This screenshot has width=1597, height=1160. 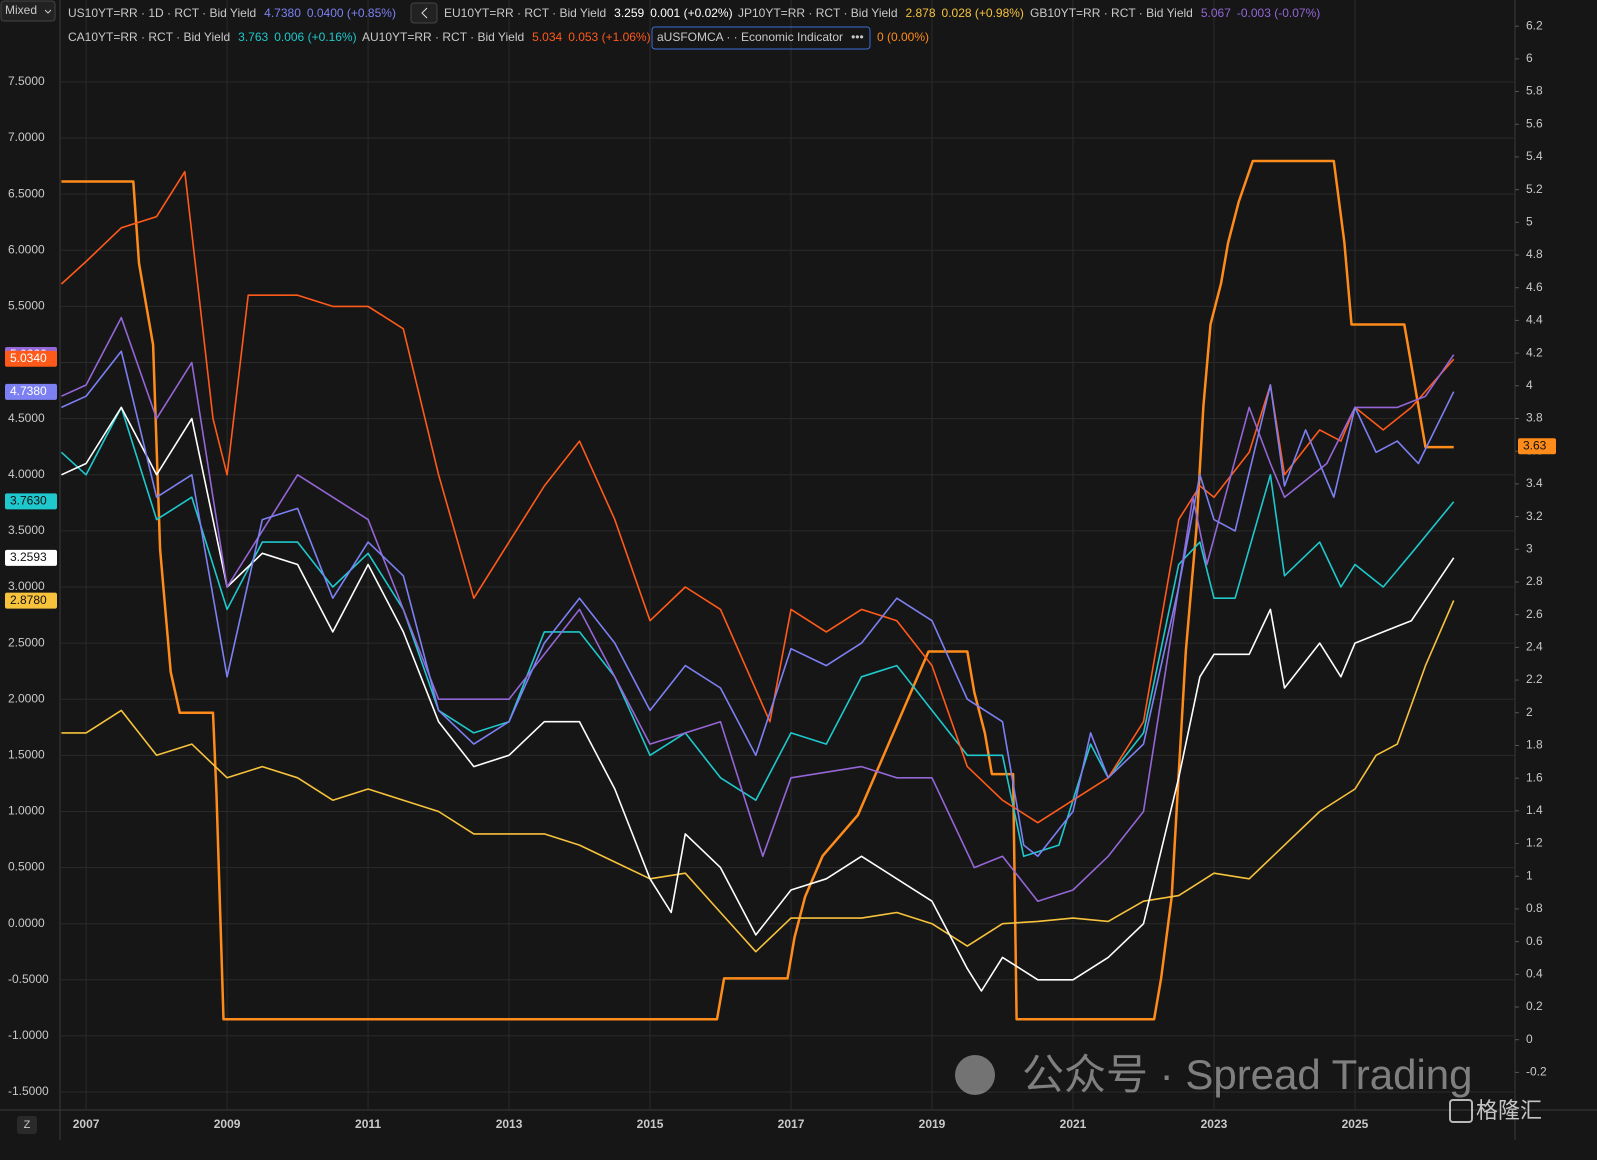 What do you see at coordinates (1534, 254) in the screenshot?
I see `y2-tick-label: 4.8` at bounding box center [1534, 254].